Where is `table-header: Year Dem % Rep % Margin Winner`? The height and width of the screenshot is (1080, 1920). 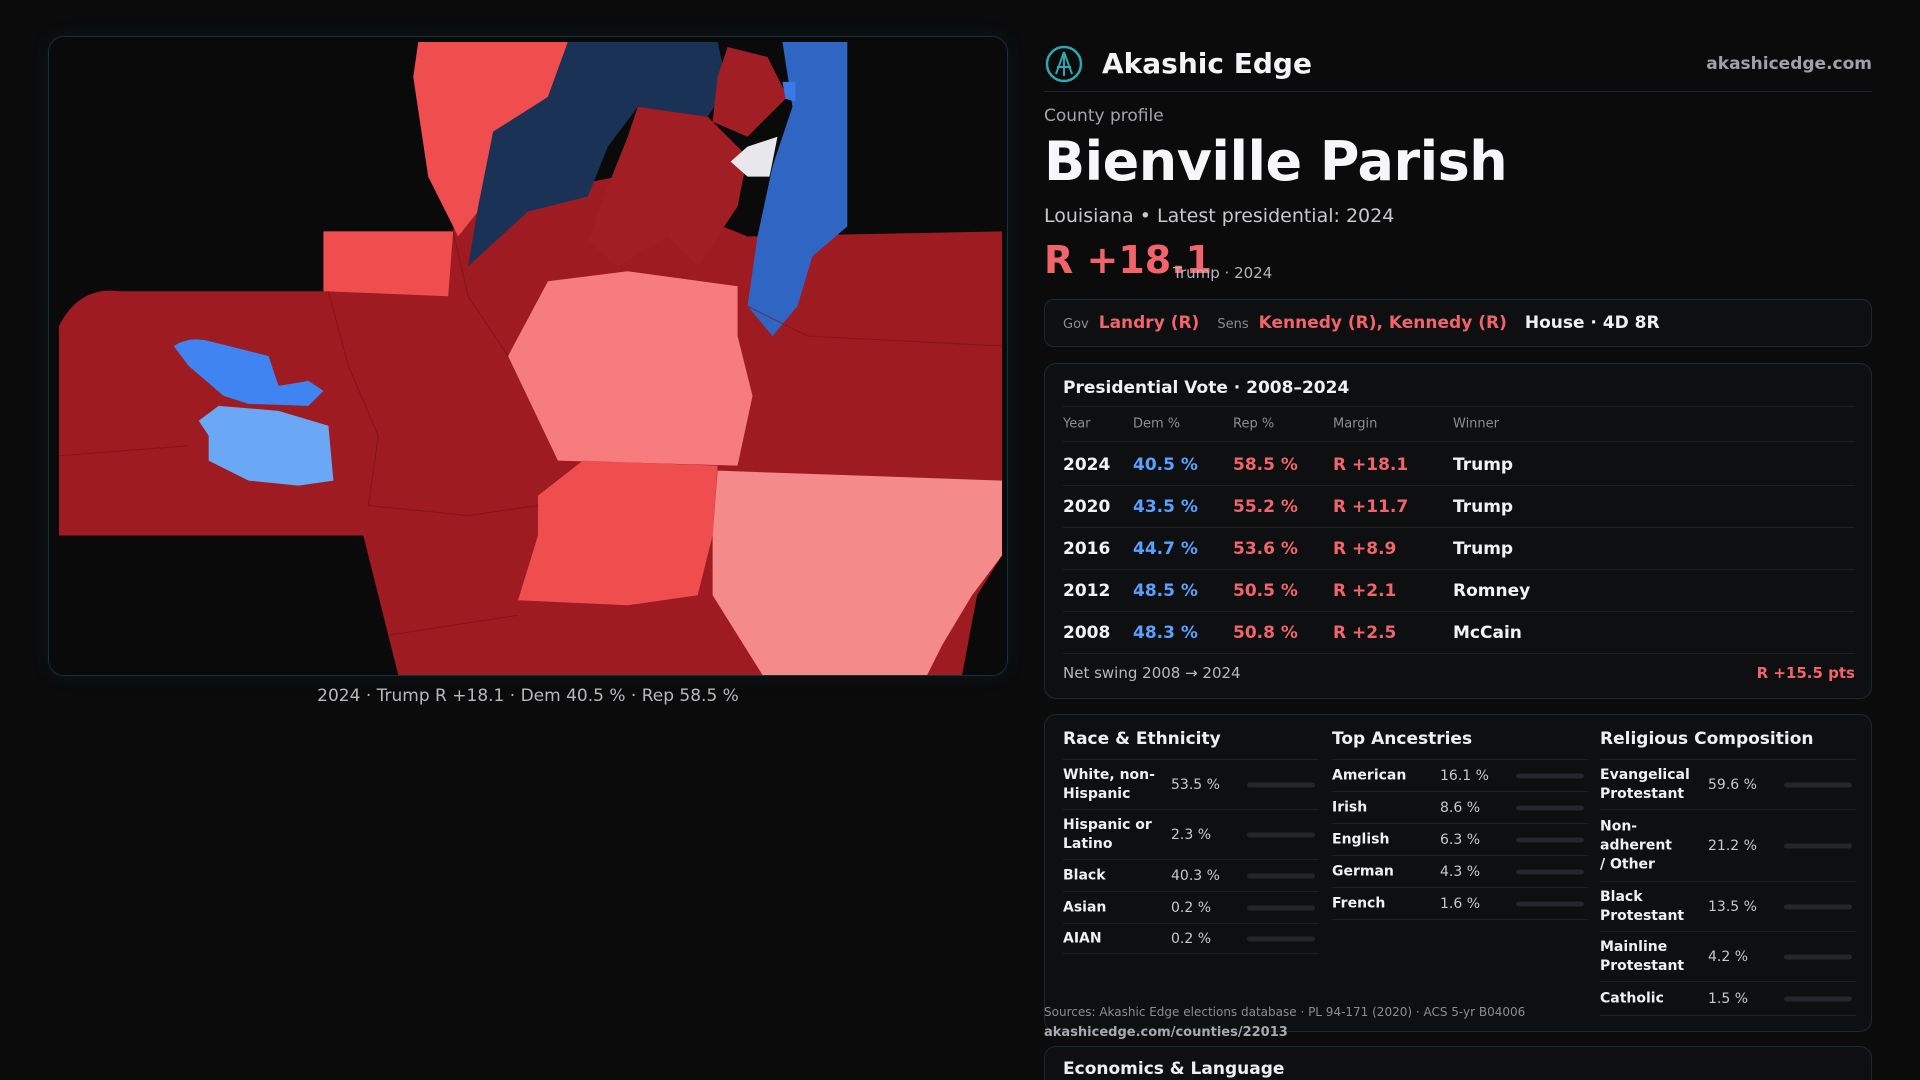 table-header: Year Dem % Rep % Margin Winner is located at coordinates (1459, 424).